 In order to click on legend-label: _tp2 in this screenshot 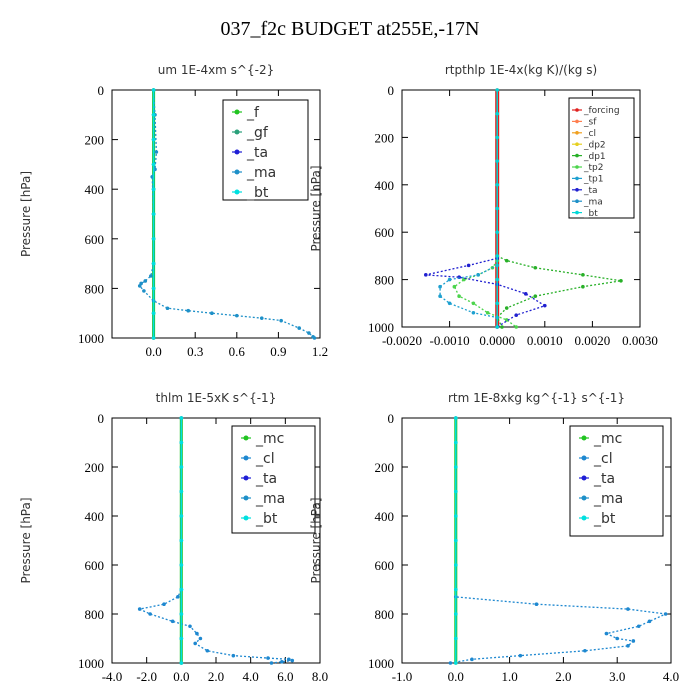, I will do `click(593, 168)`.